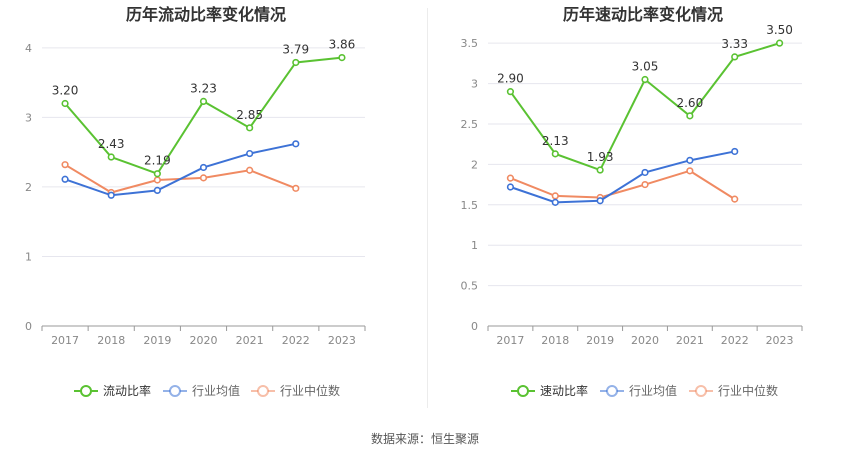 This screenshot has width=850, height=459. What do you see at coordinates (204, 340) in the screenshot?
I see `chart0-xtick-label: 2020` at bounding box center [204, 340].